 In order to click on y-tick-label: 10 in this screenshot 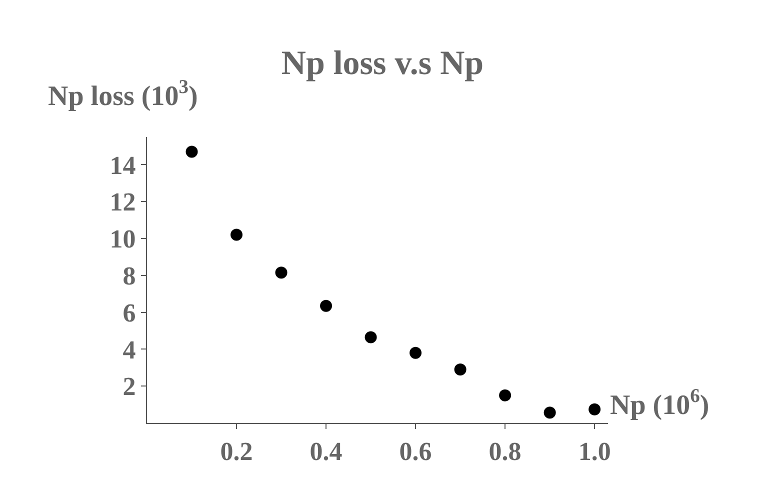, I will do `click(123, 239)`.